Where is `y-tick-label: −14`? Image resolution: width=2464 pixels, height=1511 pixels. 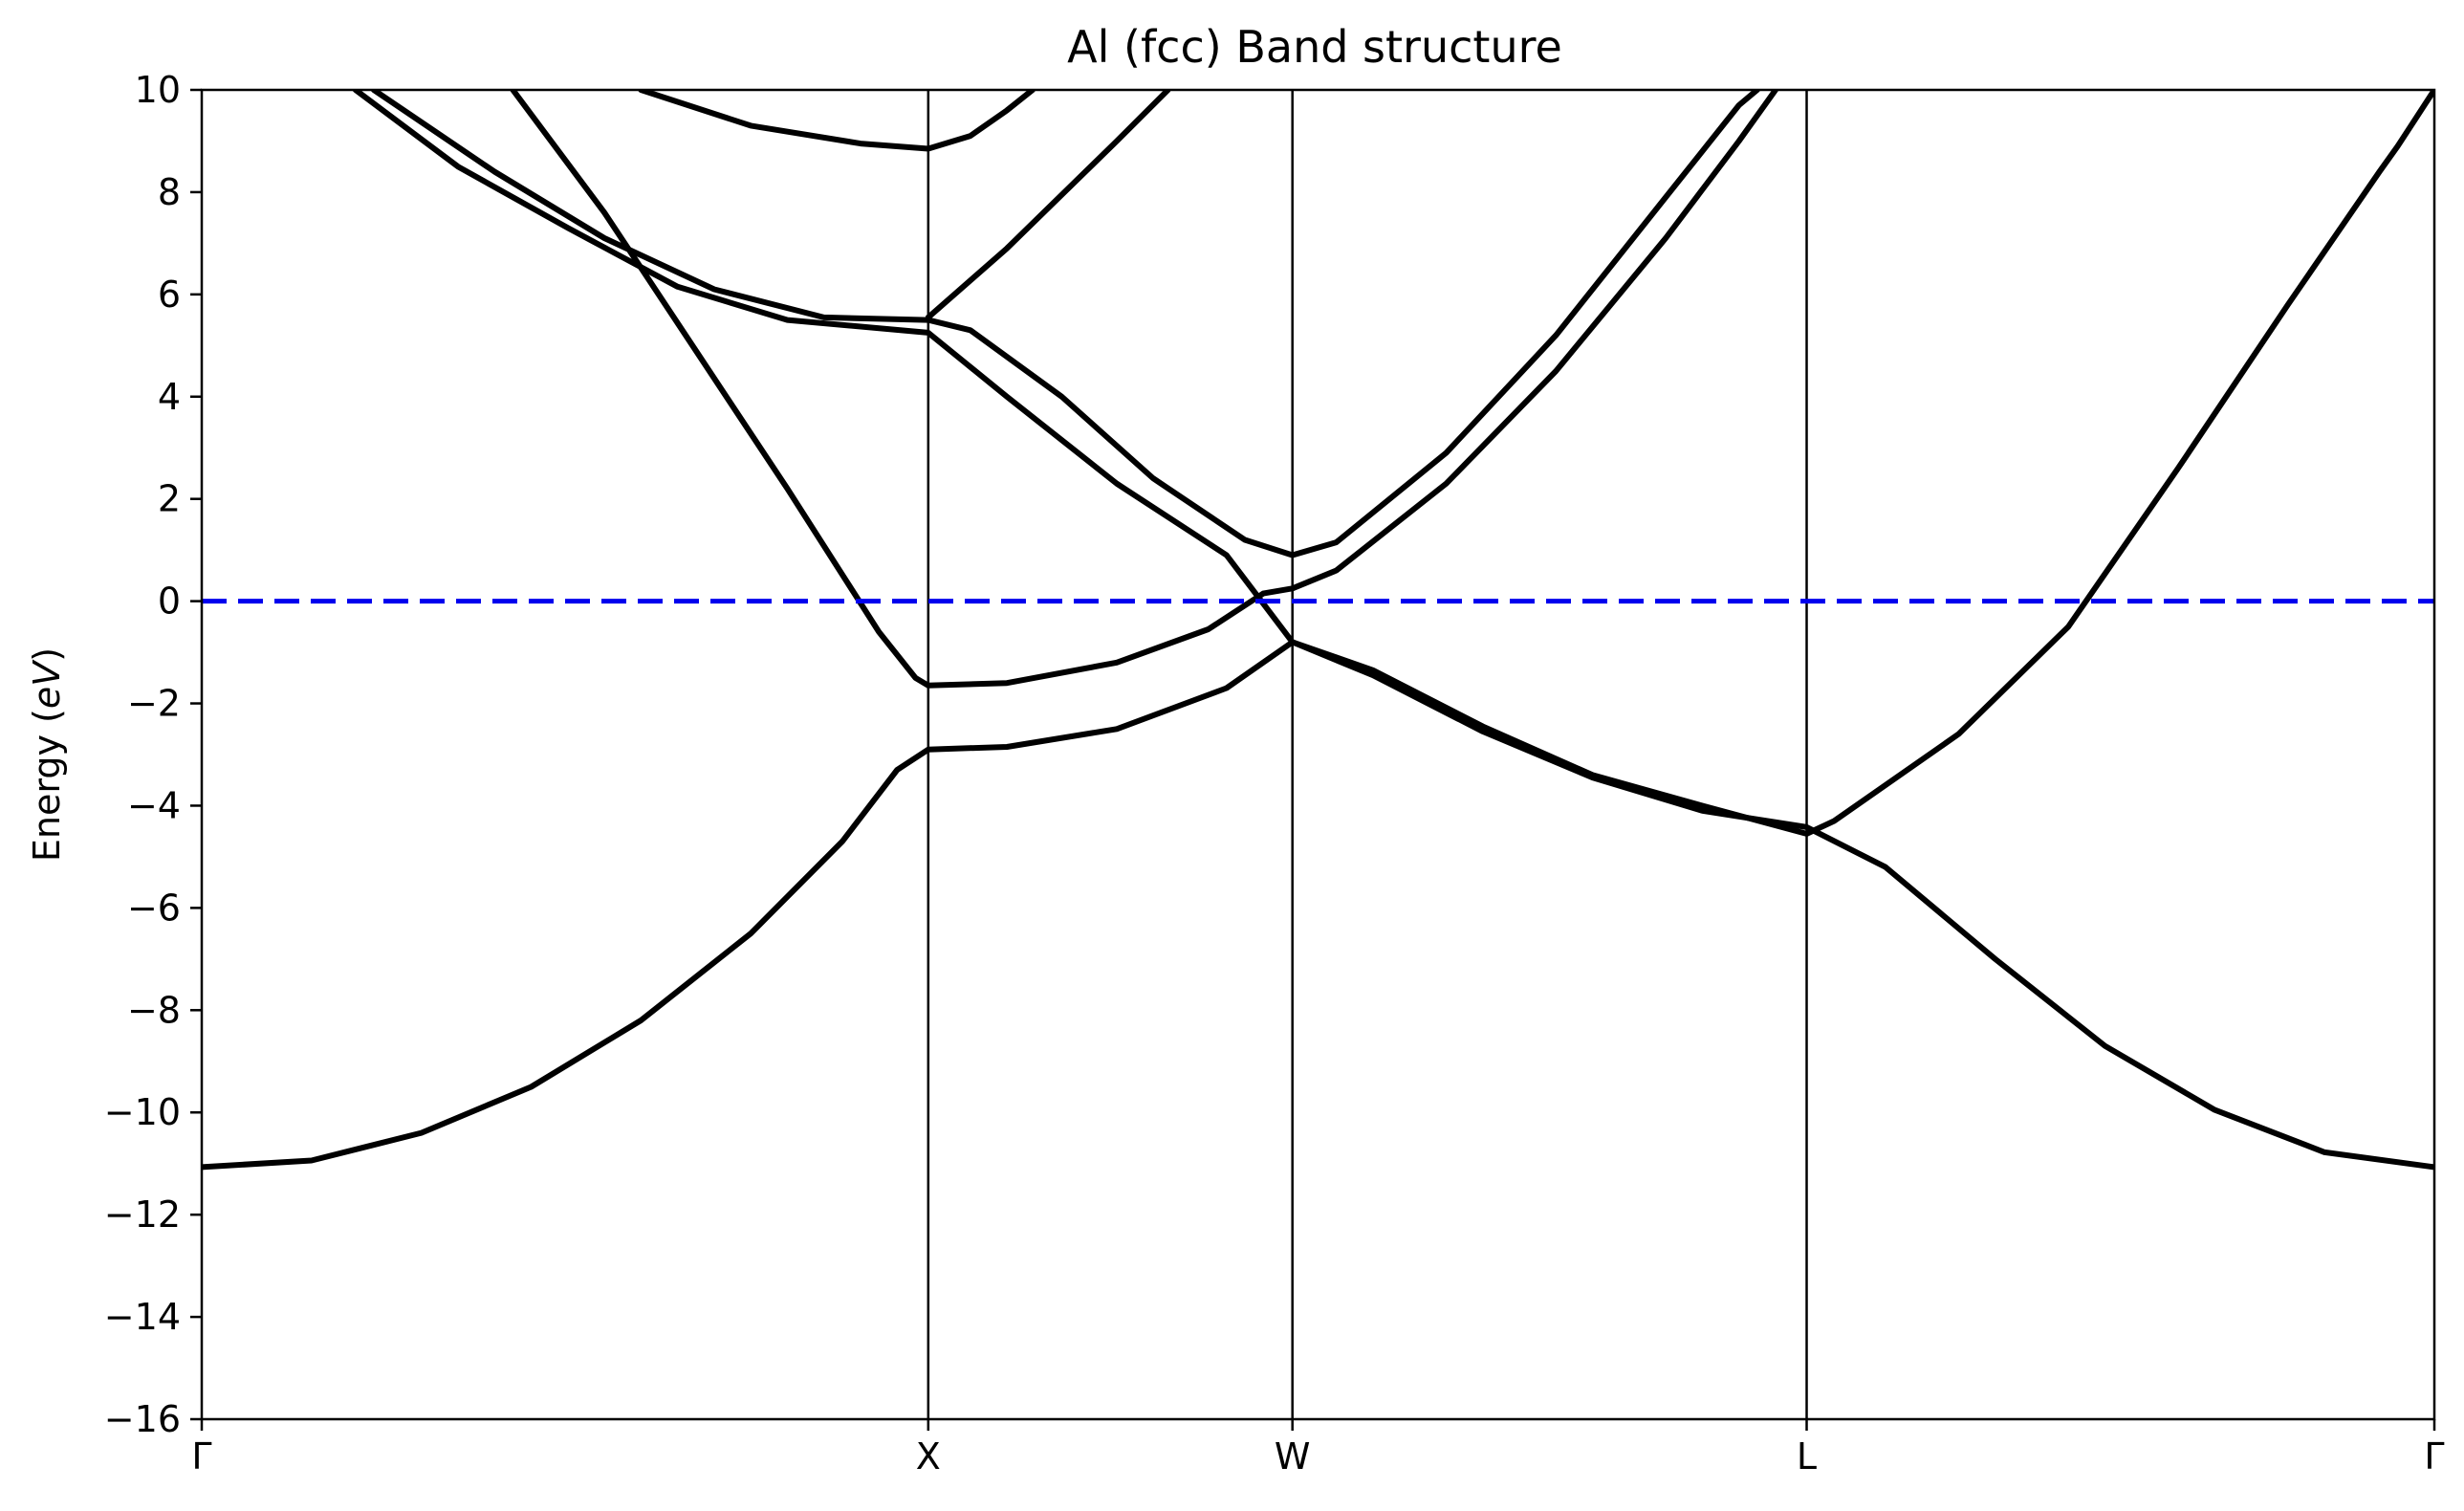
y-tick-label: −14 is located at coordinates (142, 1317).